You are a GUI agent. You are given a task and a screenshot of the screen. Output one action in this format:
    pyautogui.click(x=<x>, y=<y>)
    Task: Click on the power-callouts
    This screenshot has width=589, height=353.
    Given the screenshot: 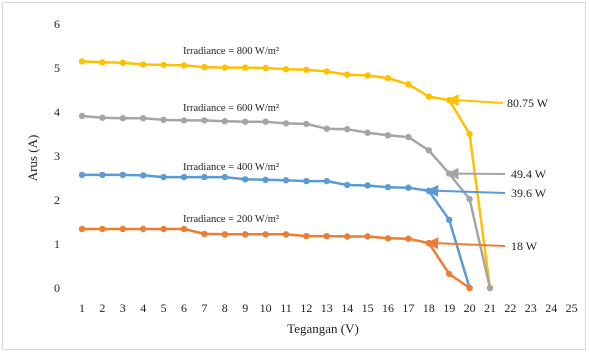 What is the action you would take?
    pyautogui.click(x=466, y=172)
    